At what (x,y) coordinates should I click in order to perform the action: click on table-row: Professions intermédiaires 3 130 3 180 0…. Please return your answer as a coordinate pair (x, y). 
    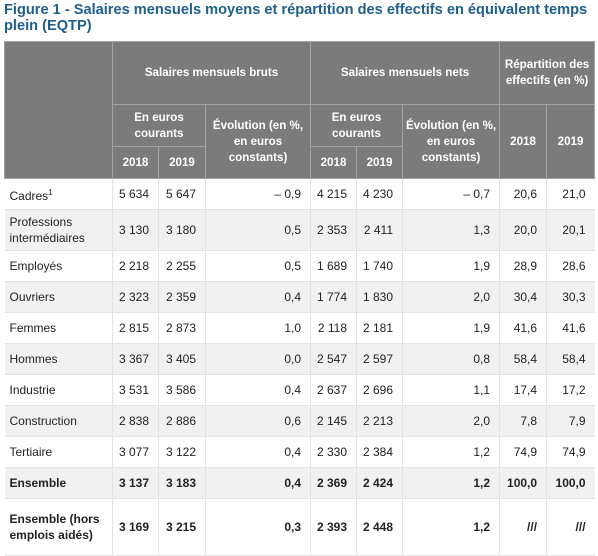
    Looking at the image, I should click on (299, 230).